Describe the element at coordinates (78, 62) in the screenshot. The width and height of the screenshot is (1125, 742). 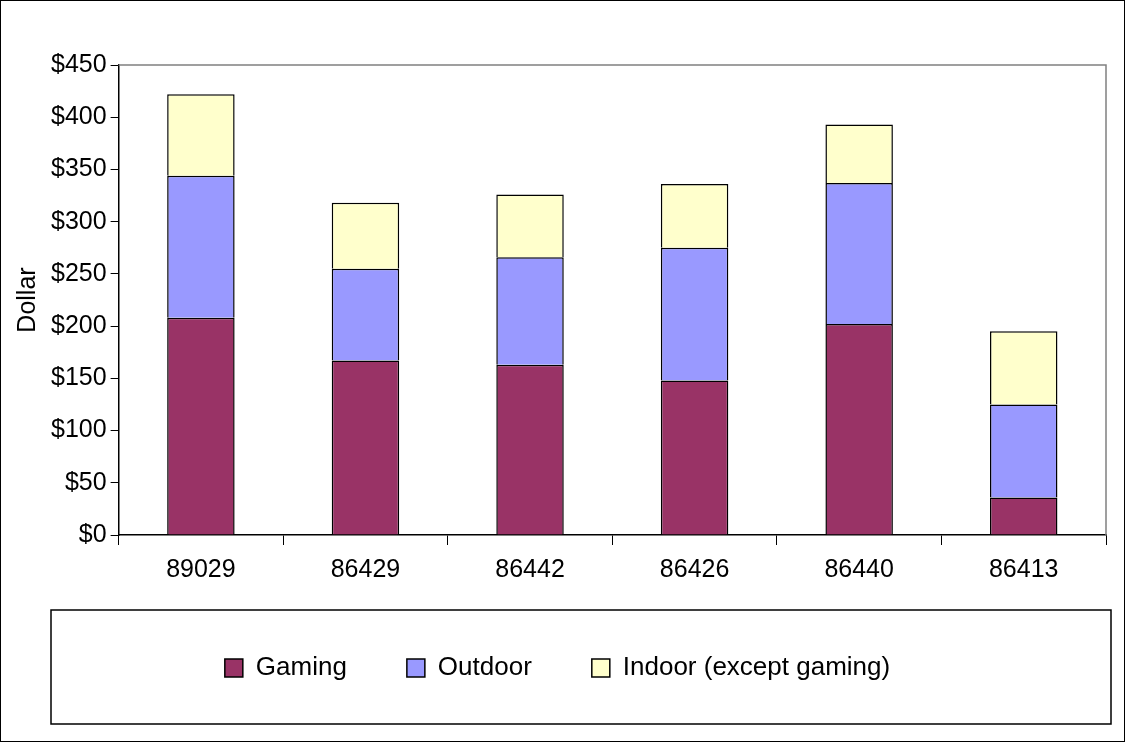
I see `y-tick-label: $450` at that location.